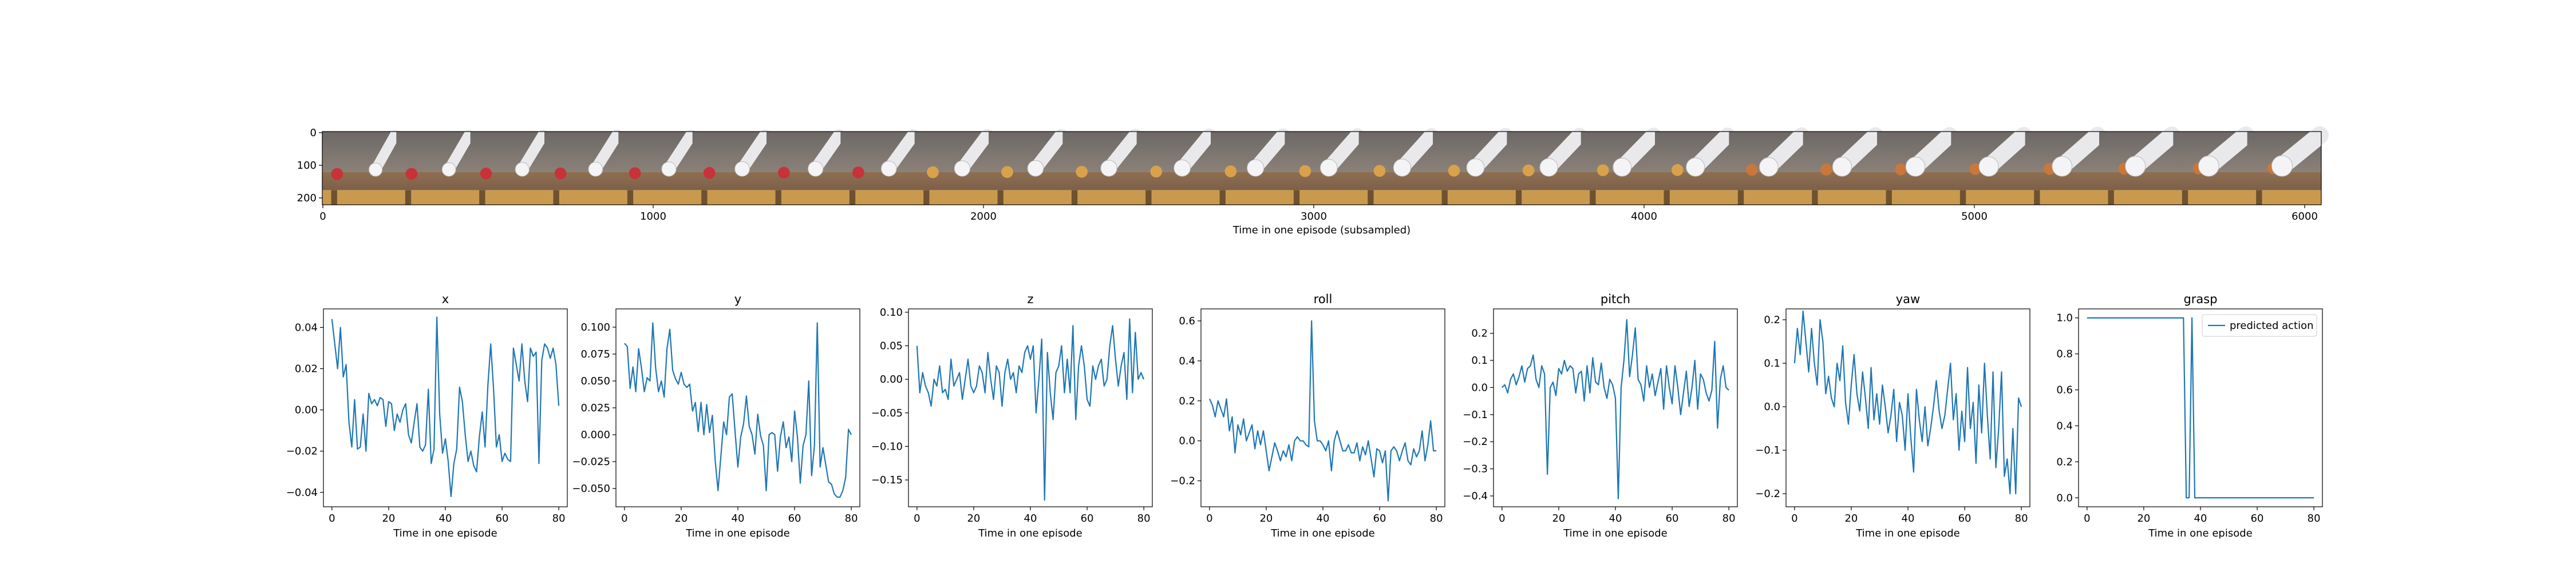 This screenshot has width=2576, height=572. I want to click on x-axis-label: Time in one episode, so click(445, 533).